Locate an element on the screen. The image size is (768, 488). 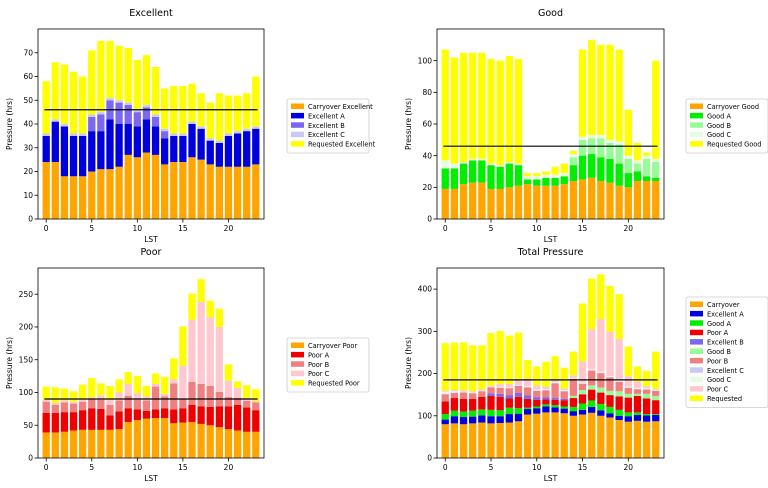
legend-label: Requested Poor is located at coordinates (334, 384).